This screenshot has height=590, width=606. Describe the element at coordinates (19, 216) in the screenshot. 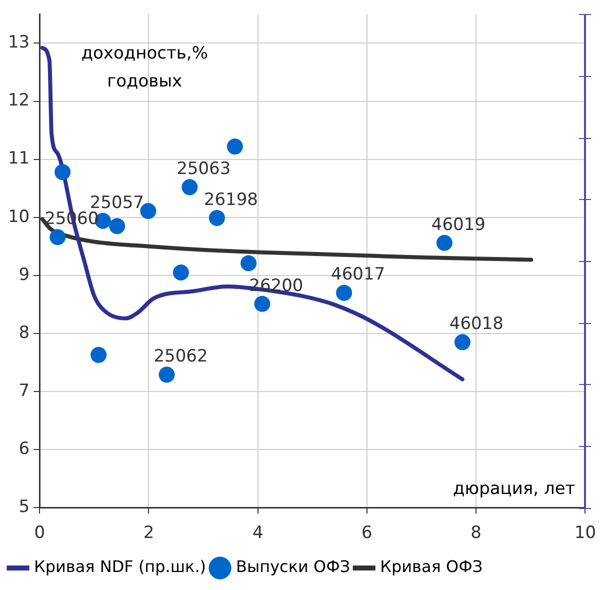

I see `y-tick-label: 10` at that location.